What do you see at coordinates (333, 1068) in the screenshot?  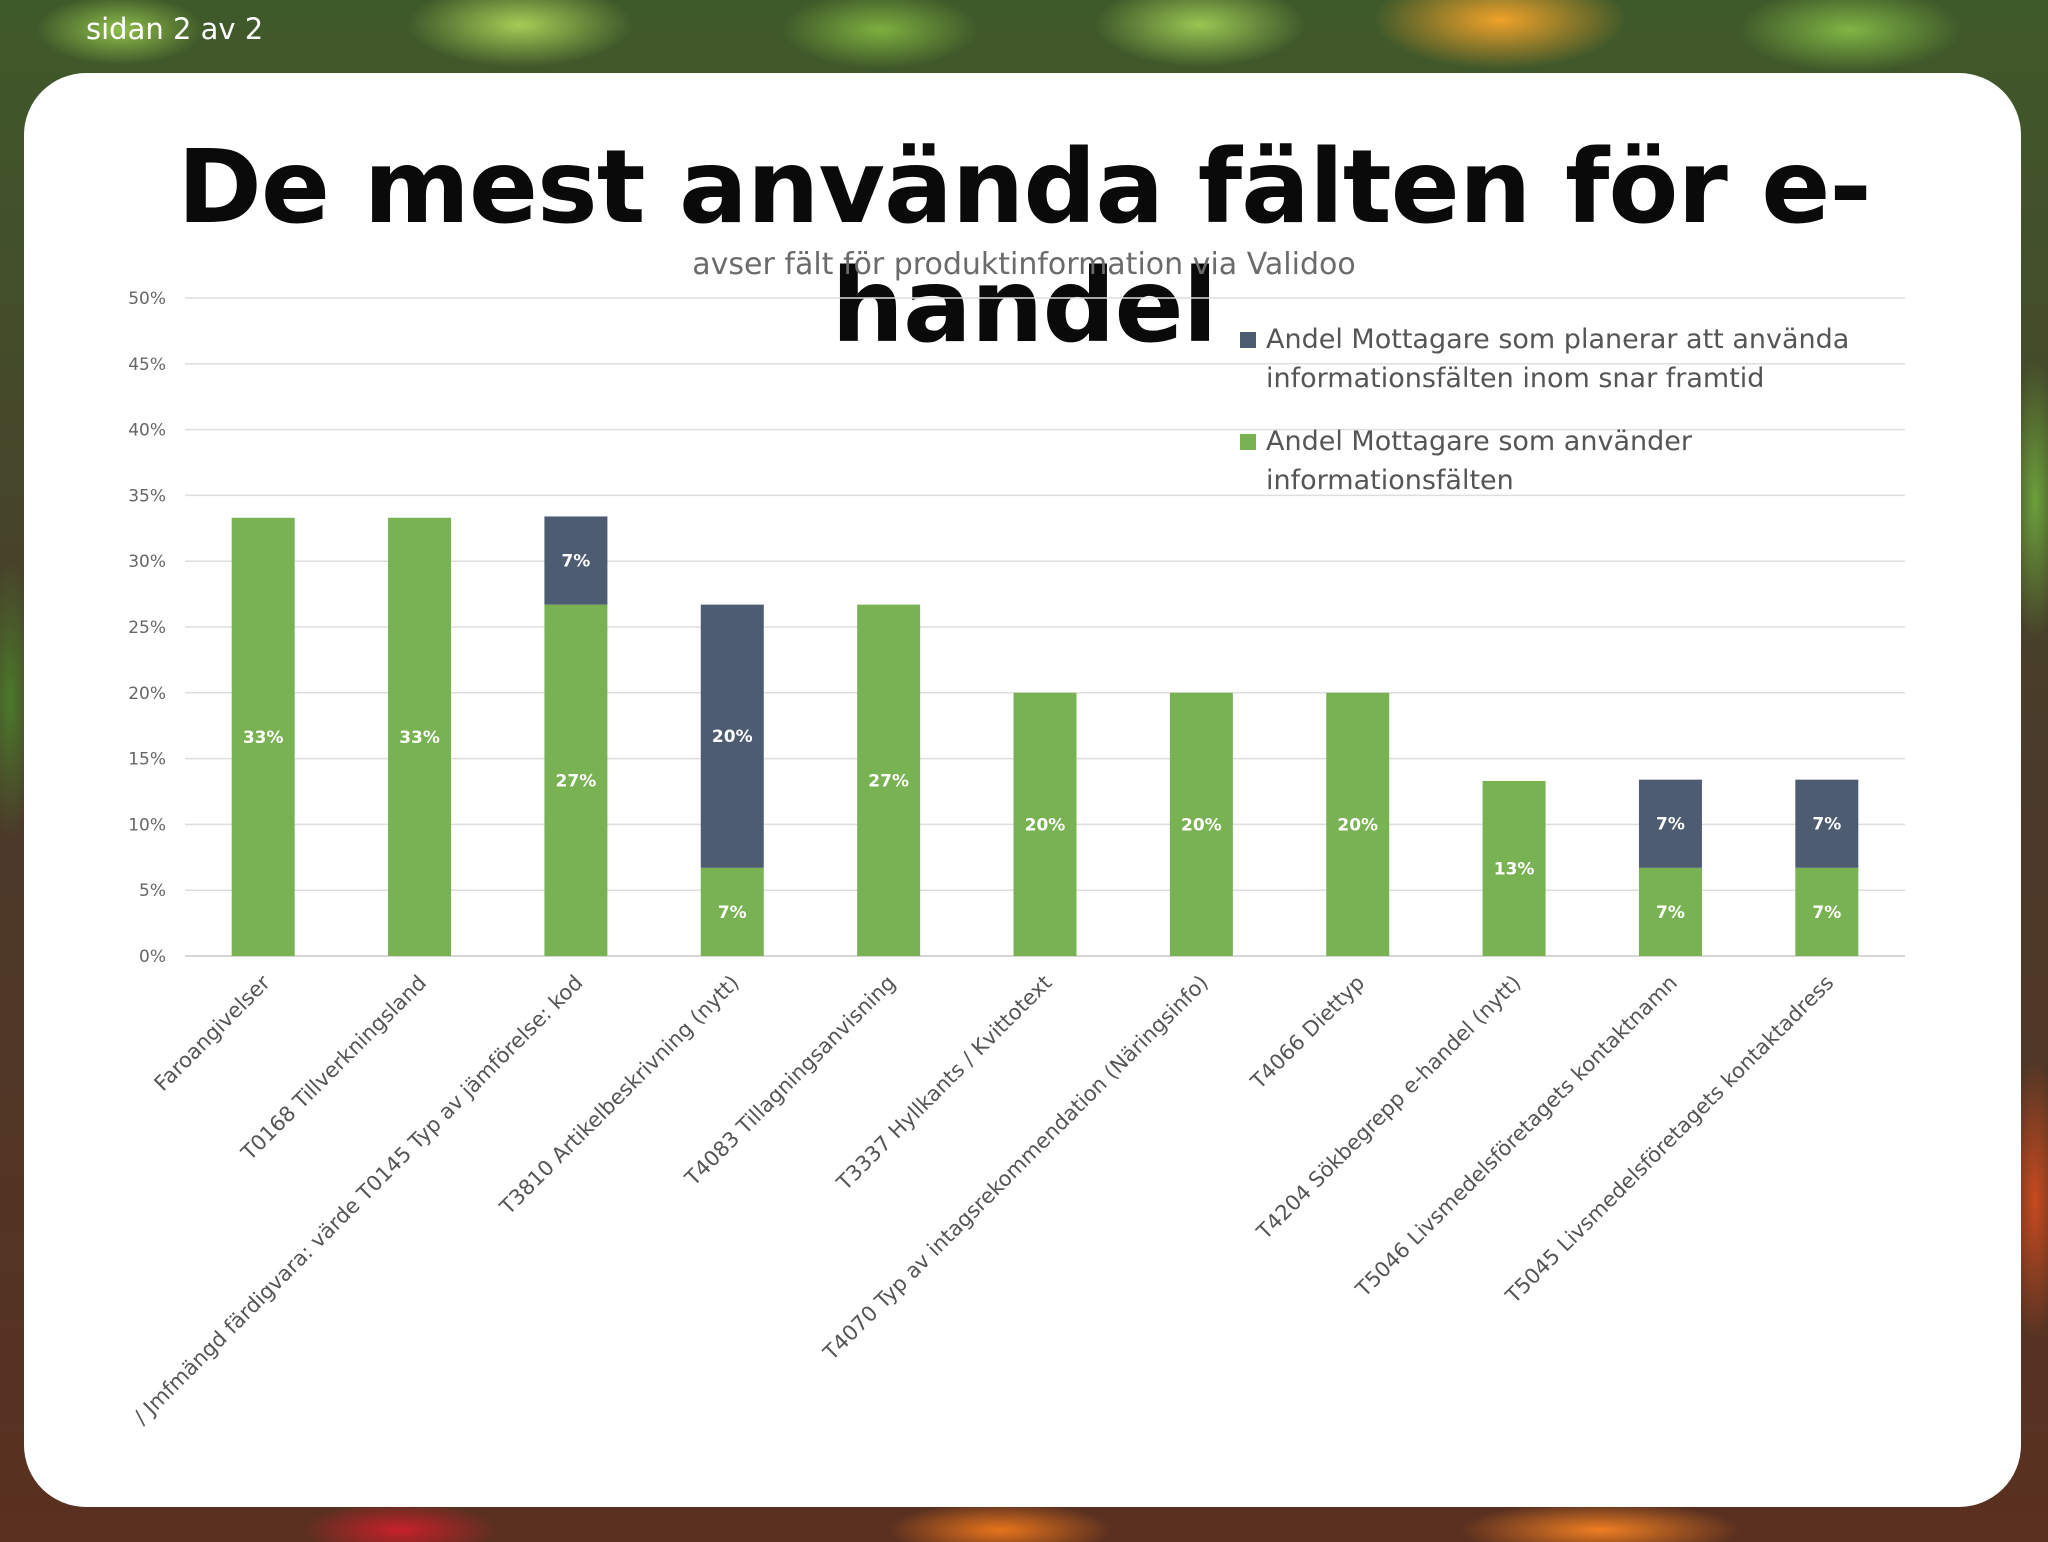 I see `x-tick-label: T0168 Tillverkningsland` at bounding box center [333, 1068].